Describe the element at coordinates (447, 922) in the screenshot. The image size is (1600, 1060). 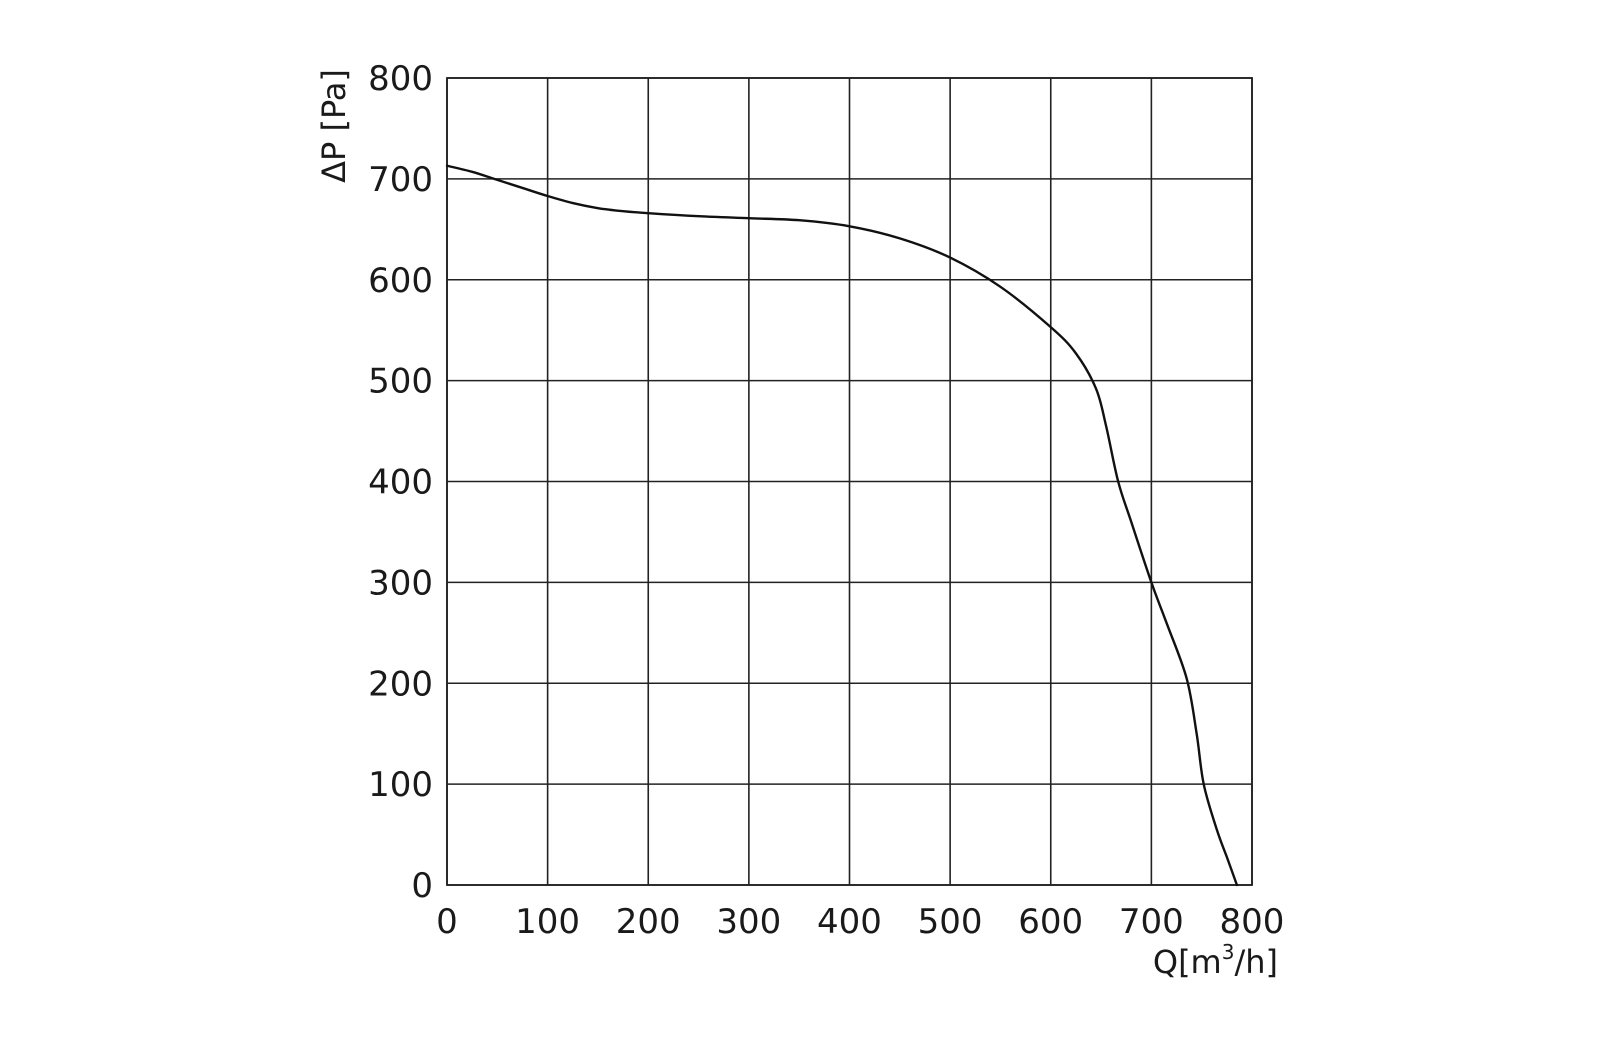
I see `x-tick-label: 0` at that location.